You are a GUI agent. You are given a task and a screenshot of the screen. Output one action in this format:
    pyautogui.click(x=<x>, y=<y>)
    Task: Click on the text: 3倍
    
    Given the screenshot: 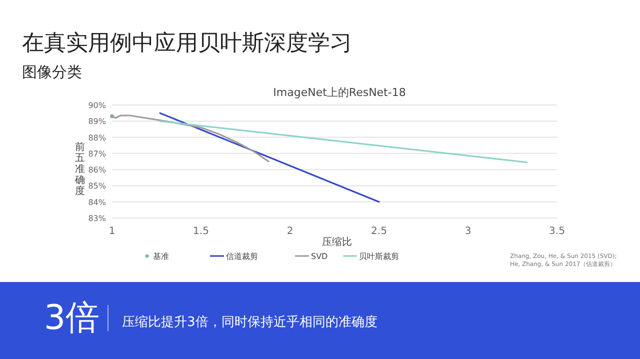 What is the action you would take?
    pyautogui.click(x=72, y=318)
    